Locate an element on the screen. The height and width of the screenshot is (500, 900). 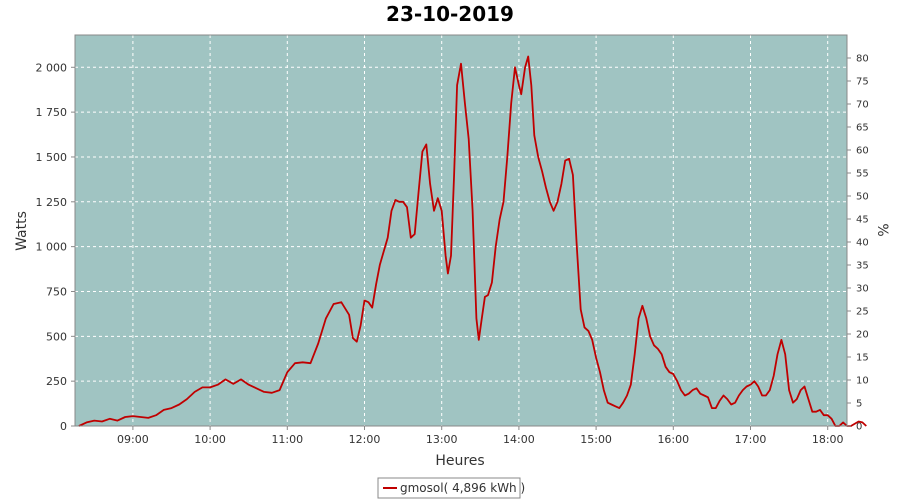
x-tick-label: 12:00 is located at coordinates (365, 439).